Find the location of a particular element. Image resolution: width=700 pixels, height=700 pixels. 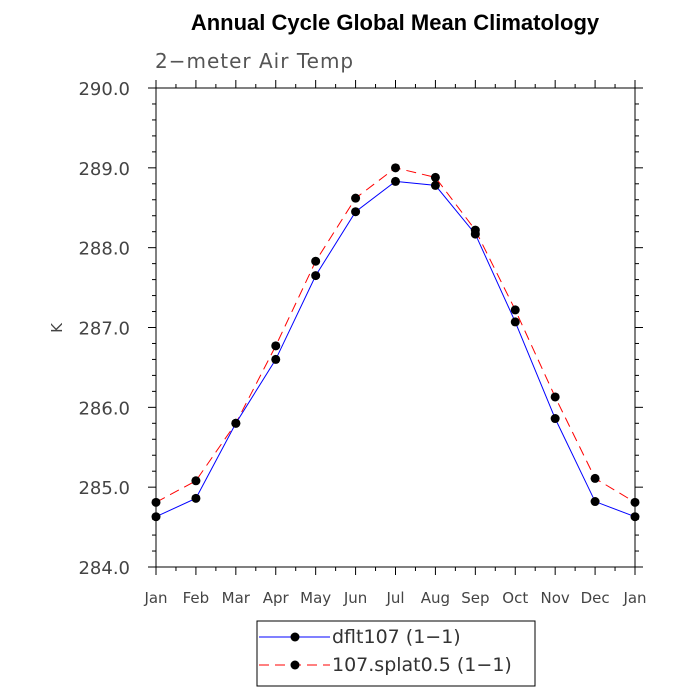

x-tick-label: Jun is located at coordinates (355, 598).